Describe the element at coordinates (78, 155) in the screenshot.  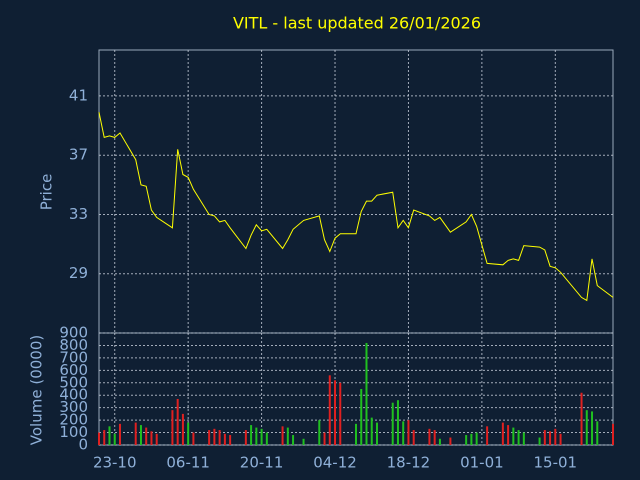
I see `y-tick-label: 37` at that location.